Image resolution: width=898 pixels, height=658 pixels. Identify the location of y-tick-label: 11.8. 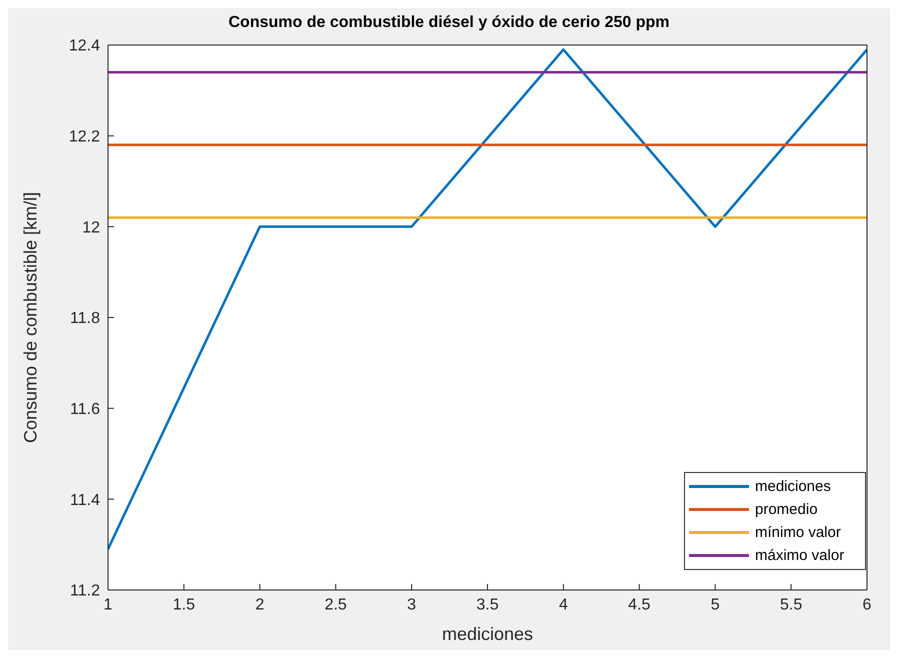
(85, 319).